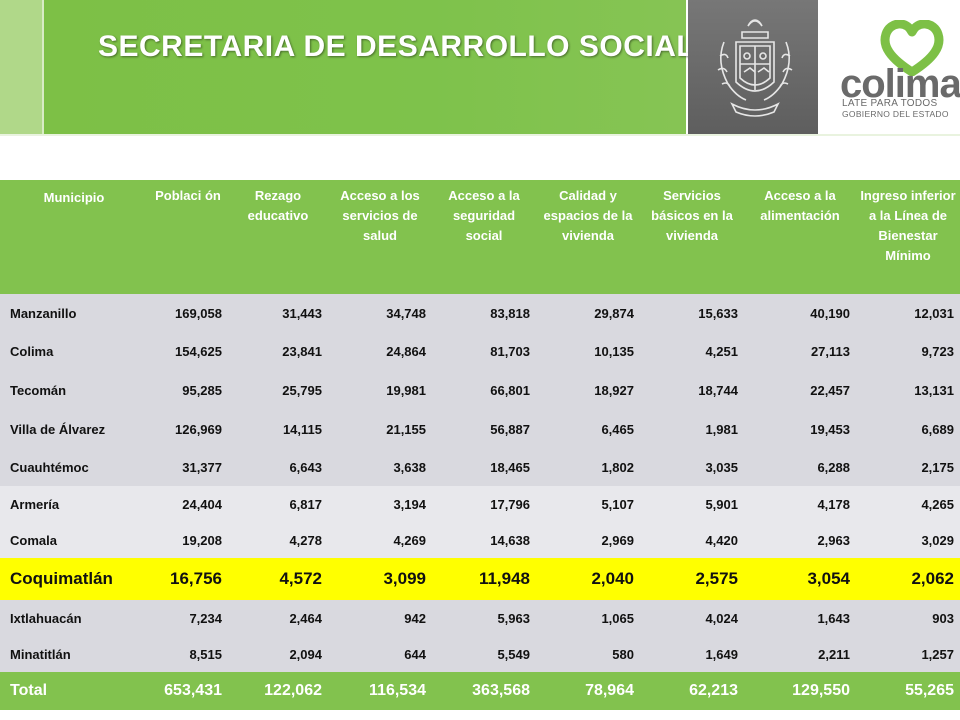 This screenshot has width=960, height=720. I want to click on value-cell: 5,549, so click(484, 654).